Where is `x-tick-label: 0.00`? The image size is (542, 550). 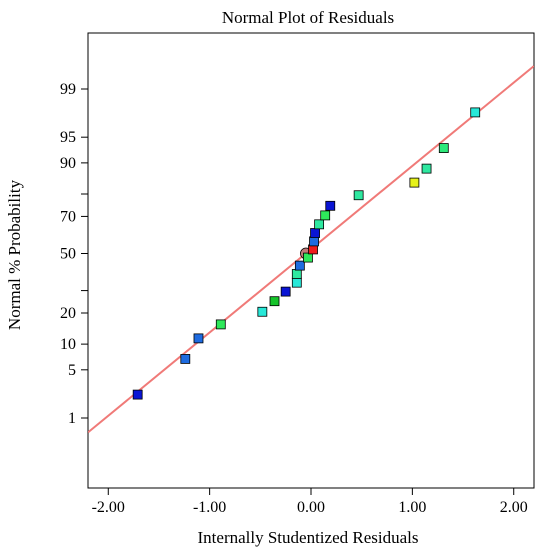
x-tick-label: 0.00 is located at coordinates (311, 507).